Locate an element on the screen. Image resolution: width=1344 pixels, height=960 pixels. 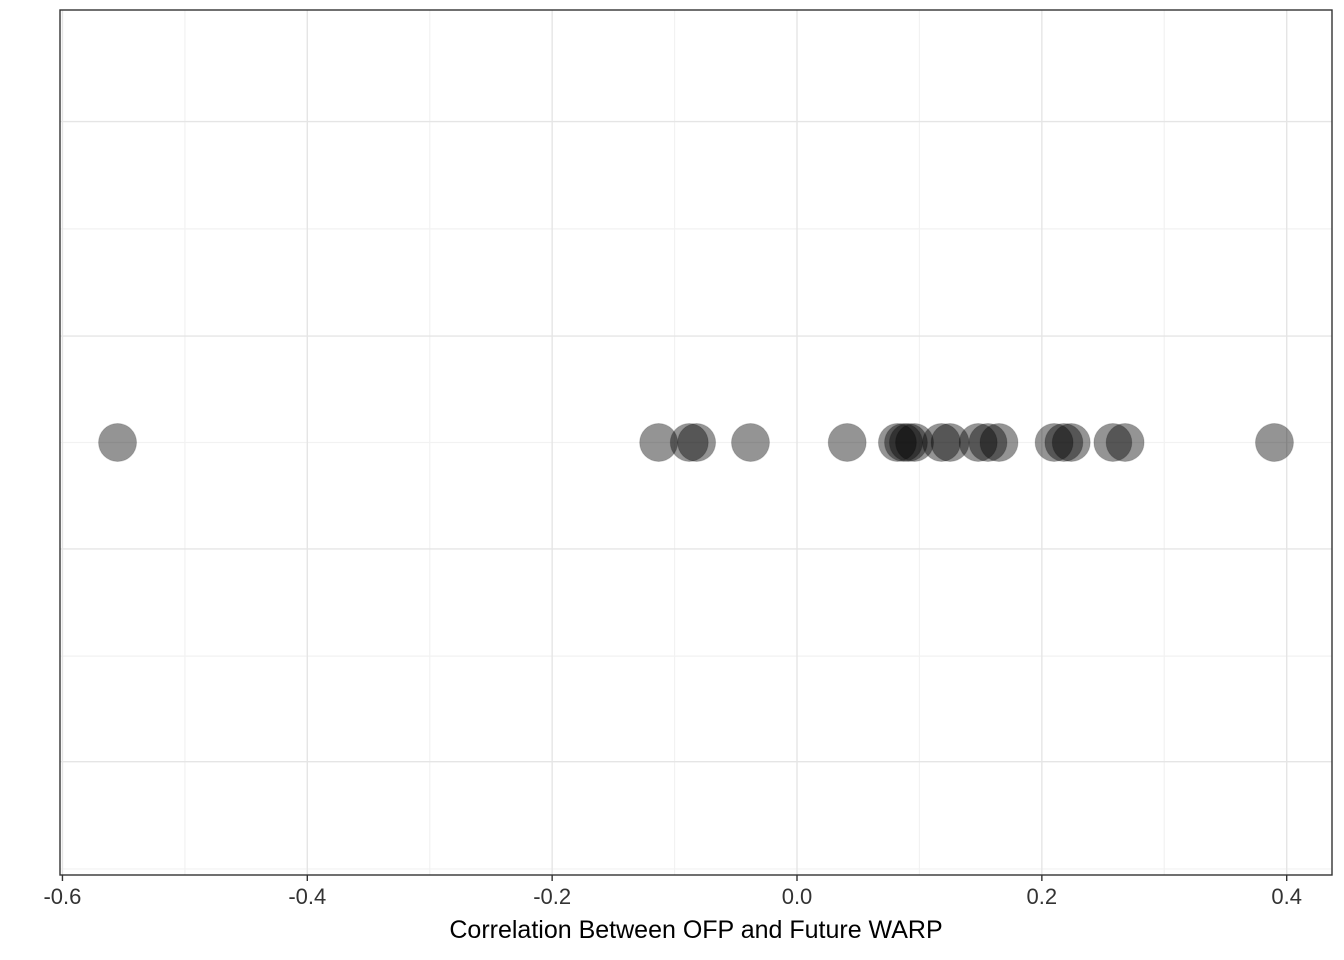
x-axis-title: Correlation Between OFP and Future WARP is located at coordinates (695, 930).